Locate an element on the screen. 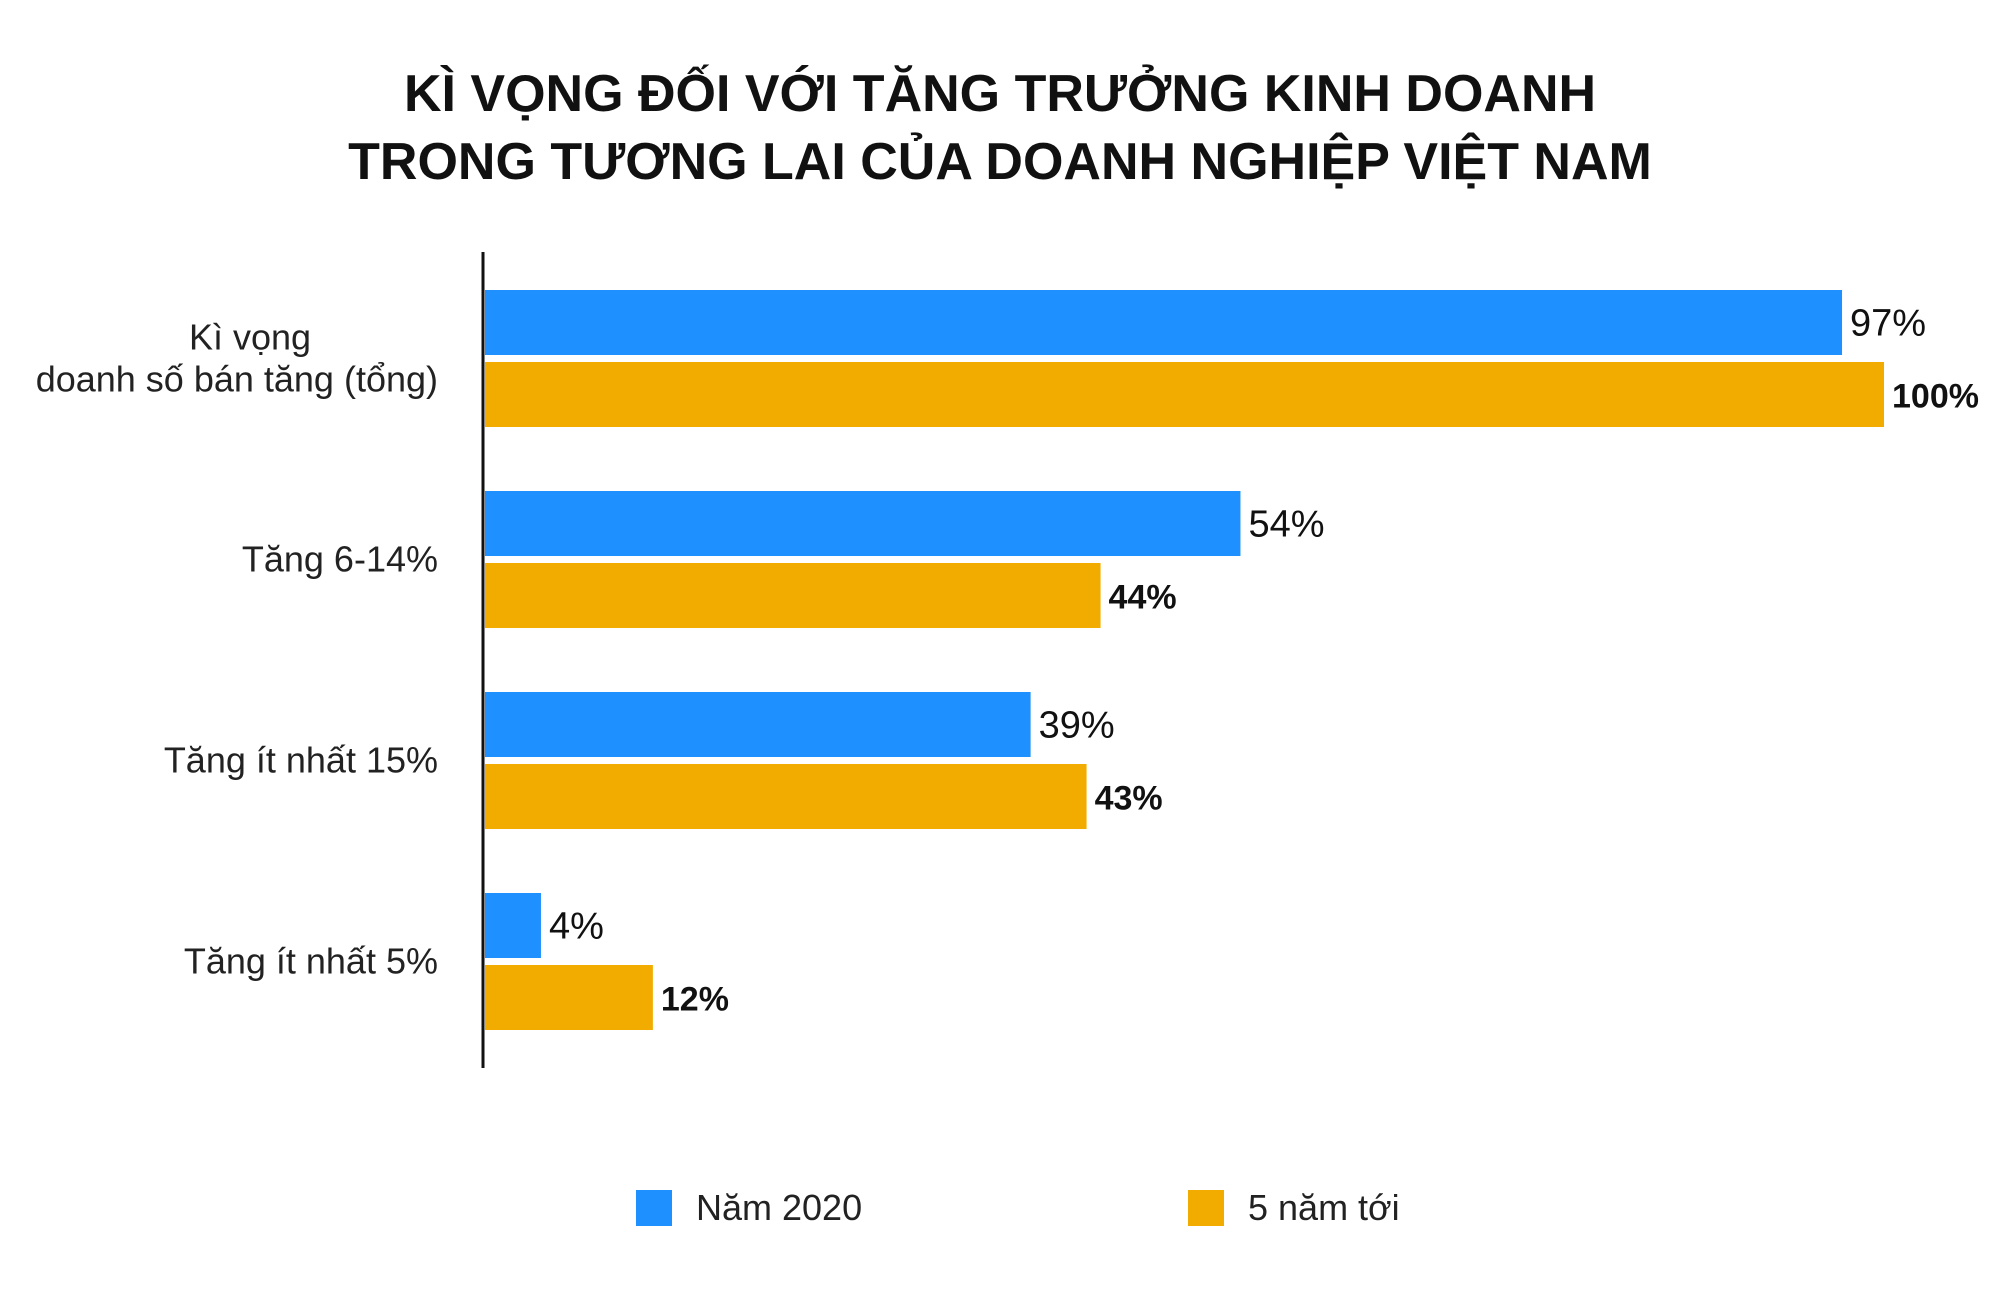 The height and width of the screenshot is (1302, 2000). legend-label-series-1: Năm 2020 is located at coordinates (779, 1207).